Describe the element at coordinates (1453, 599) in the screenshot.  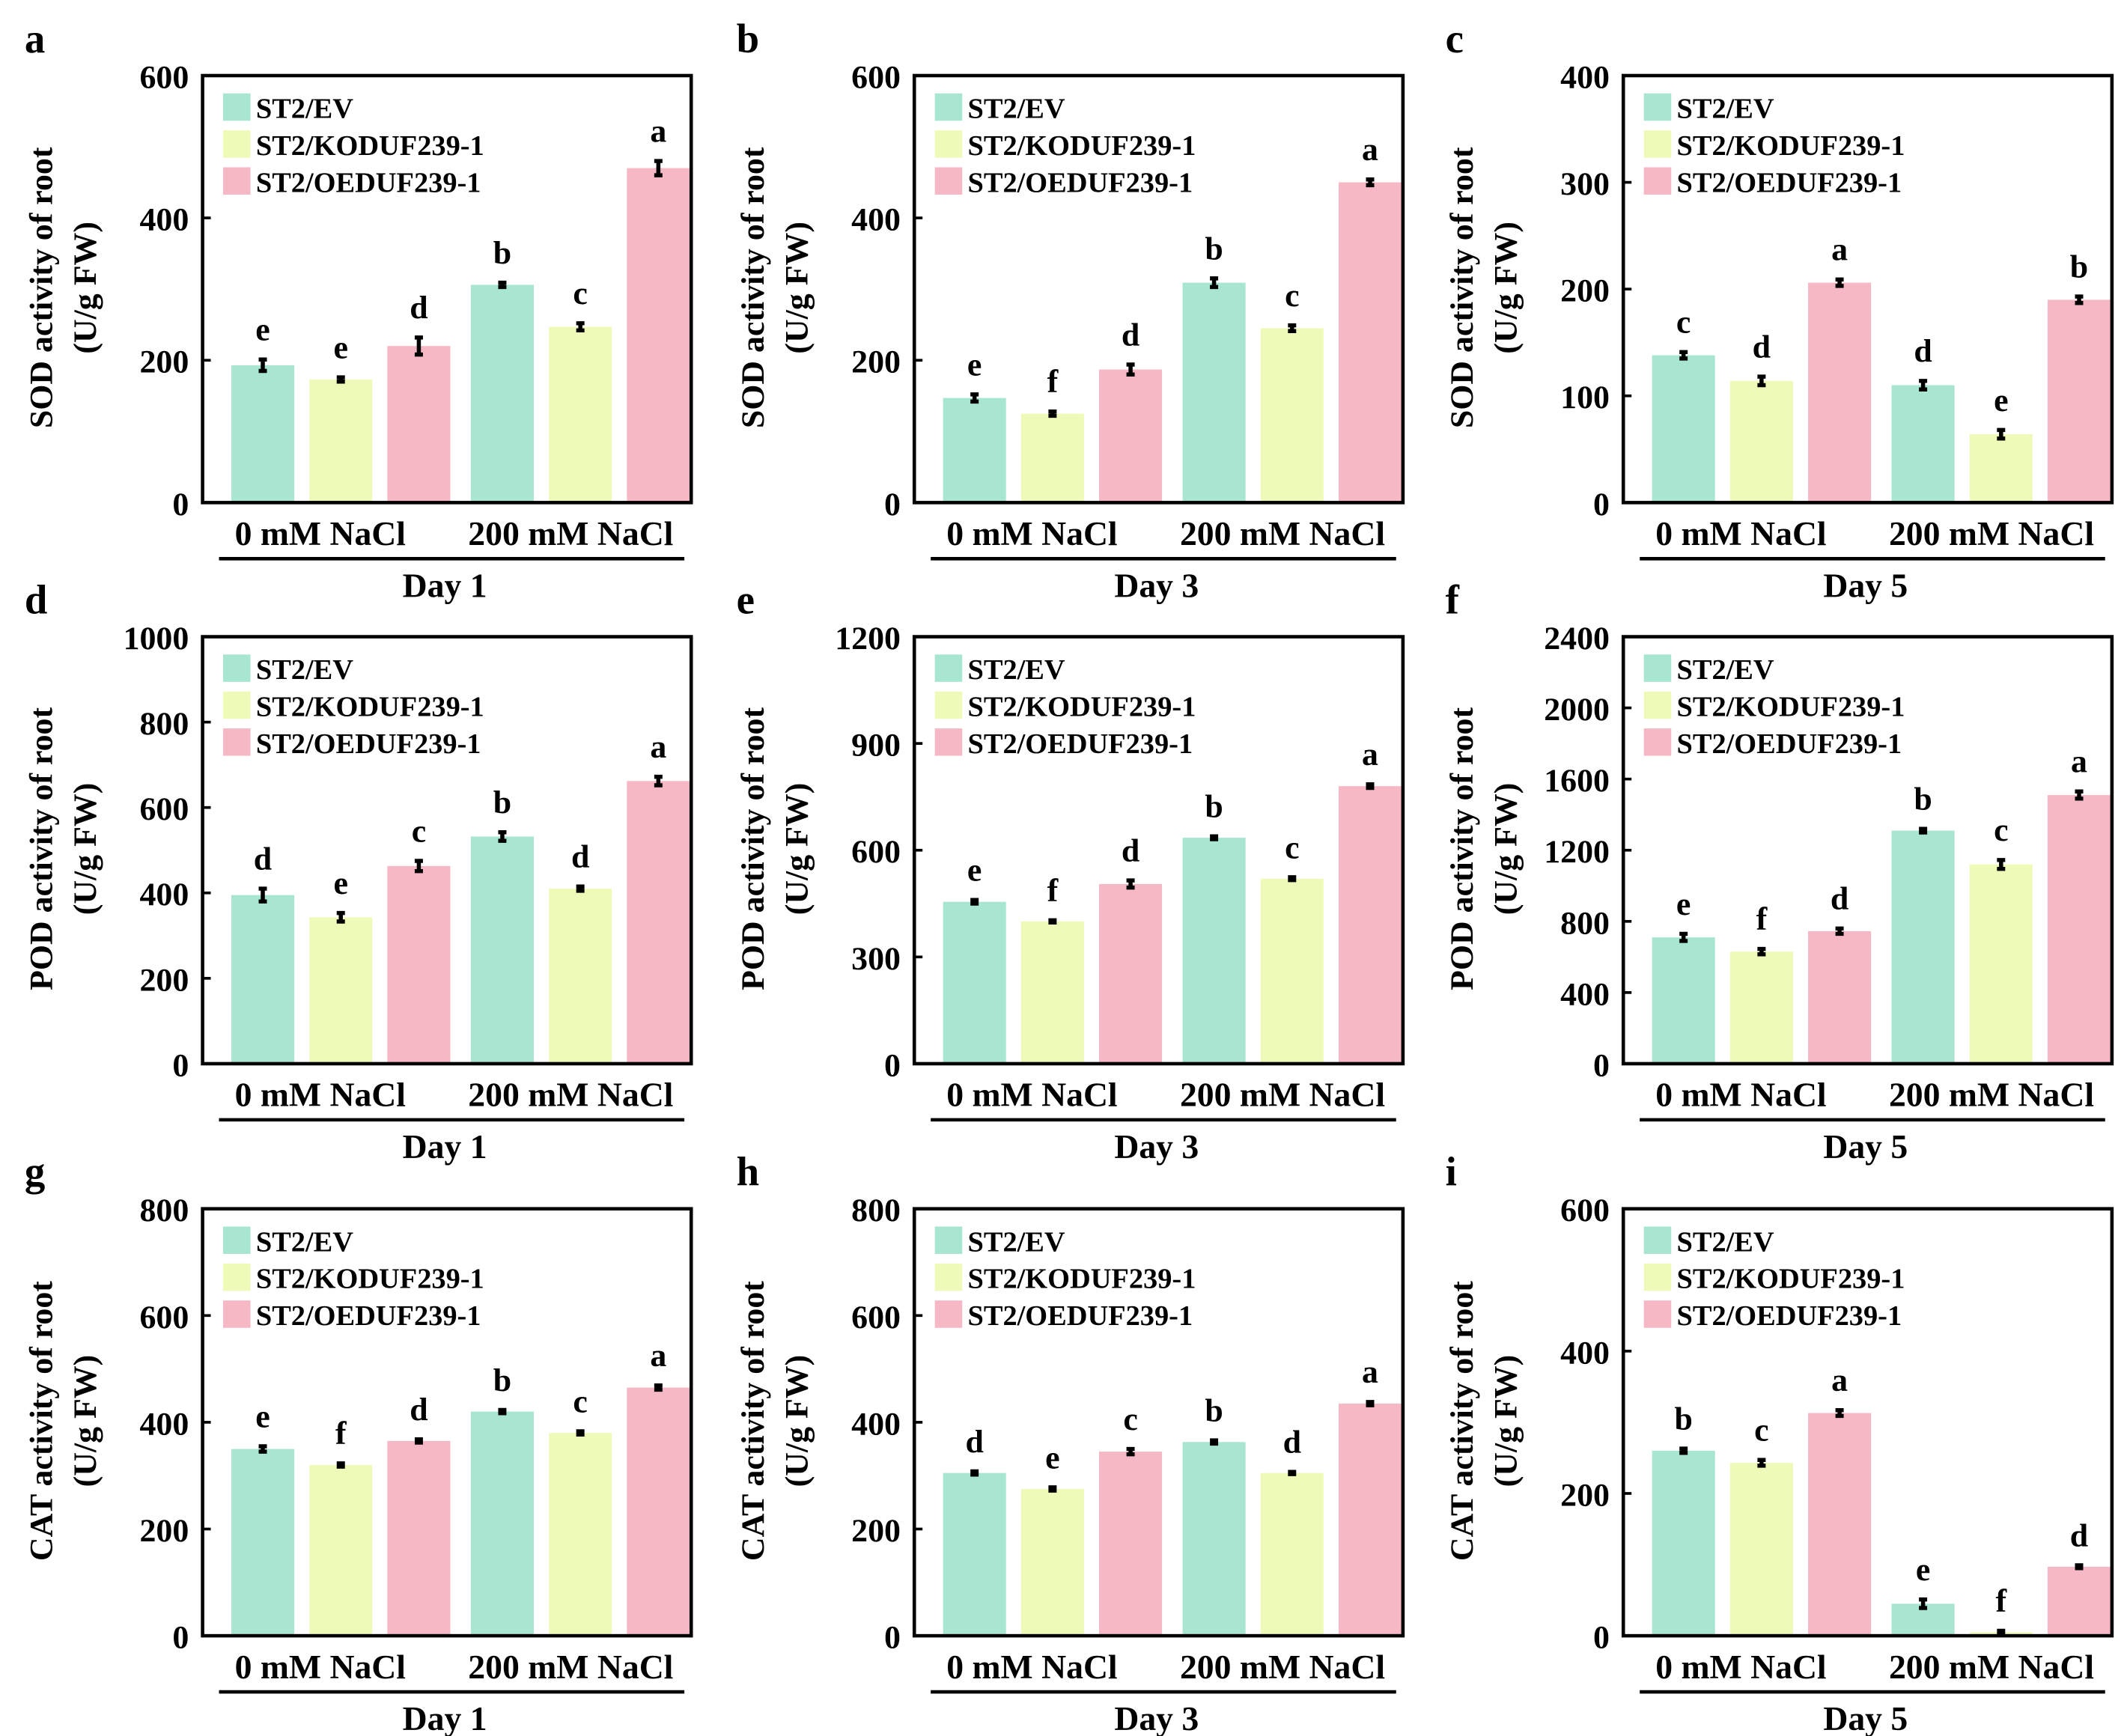
I see `panel-letter: f` at that location.